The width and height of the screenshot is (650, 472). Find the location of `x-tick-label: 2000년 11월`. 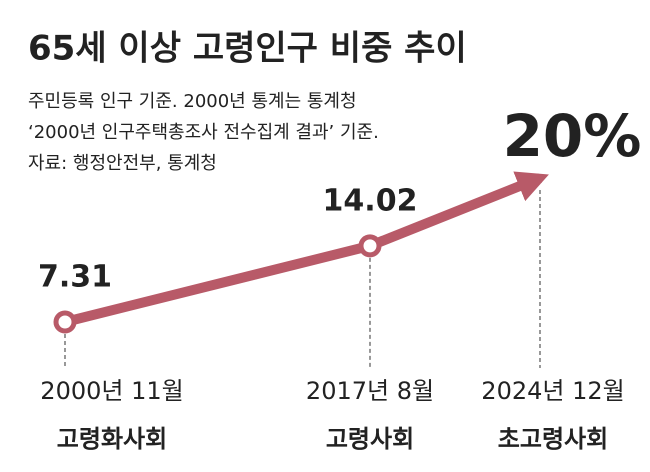

x-tick-label: 2000년 11월 is located at coordinates (111, 391).